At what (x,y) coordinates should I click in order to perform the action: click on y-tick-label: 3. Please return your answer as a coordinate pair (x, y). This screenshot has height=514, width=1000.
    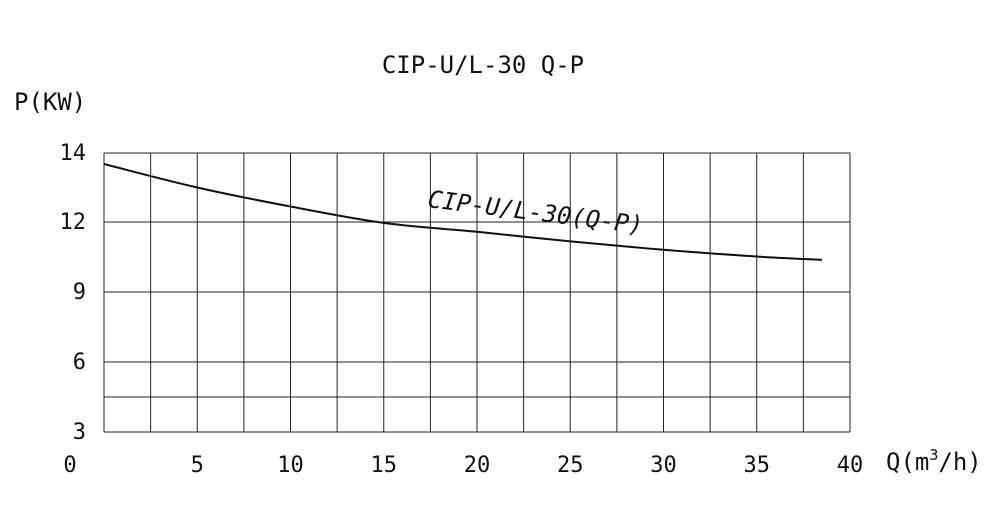
    Looking at the image, I should click on (79, 432).